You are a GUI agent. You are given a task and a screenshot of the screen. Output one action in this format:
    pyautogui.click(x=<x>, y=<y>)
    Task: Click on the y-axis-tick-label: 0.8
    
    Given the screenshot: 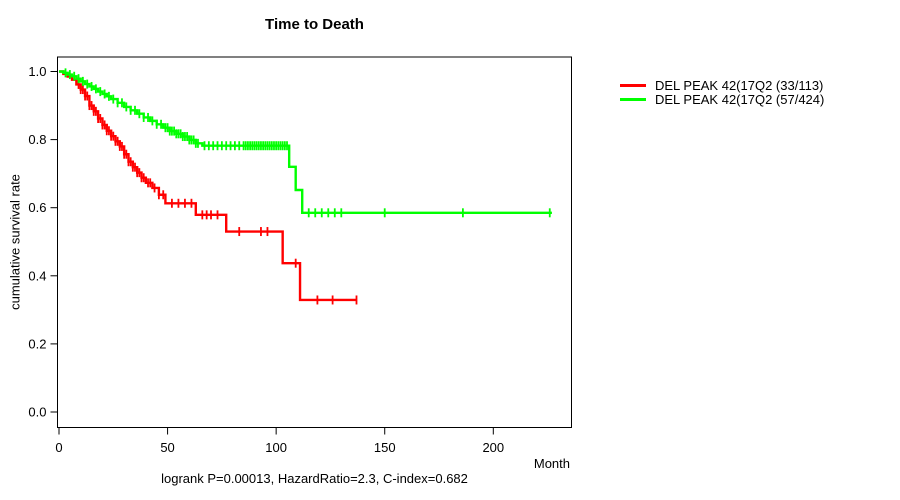 What is the action you would take?
    pyautogui.click(x=37, y=139)
    